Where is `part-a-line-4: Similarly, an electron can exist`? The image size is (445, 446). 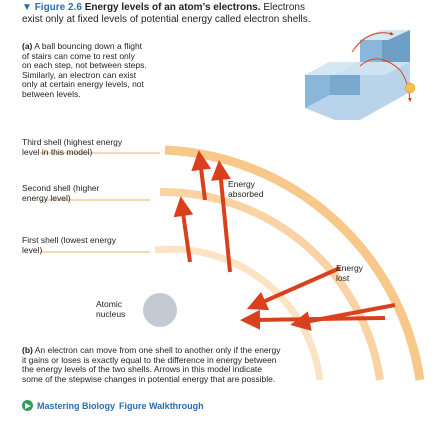
part-a-line-4: Similarly, an electron can exist is located at coordinates (79, 74).